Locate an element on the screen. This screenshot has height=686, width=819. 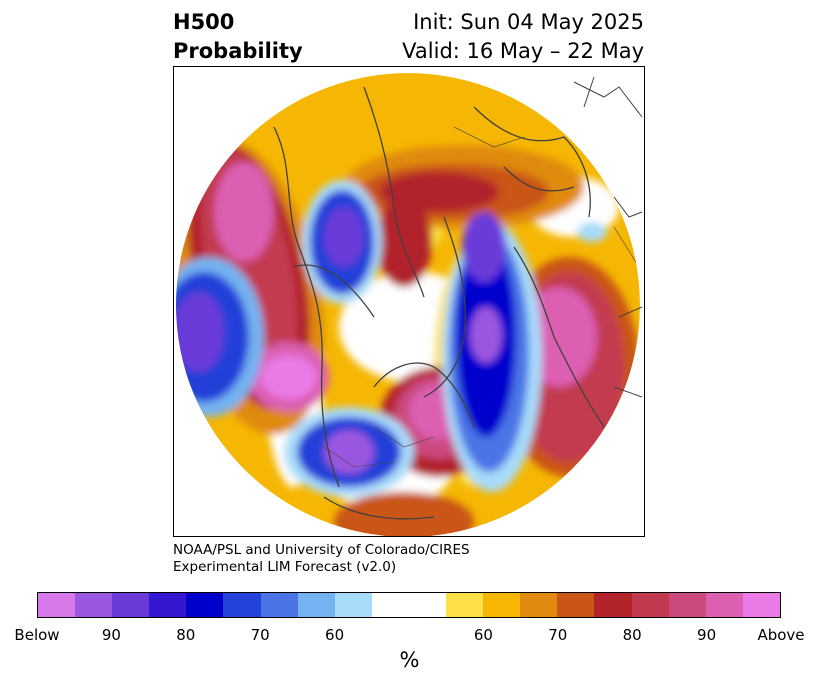
map-title: H500 Probability is located at coordinates (238, 37).